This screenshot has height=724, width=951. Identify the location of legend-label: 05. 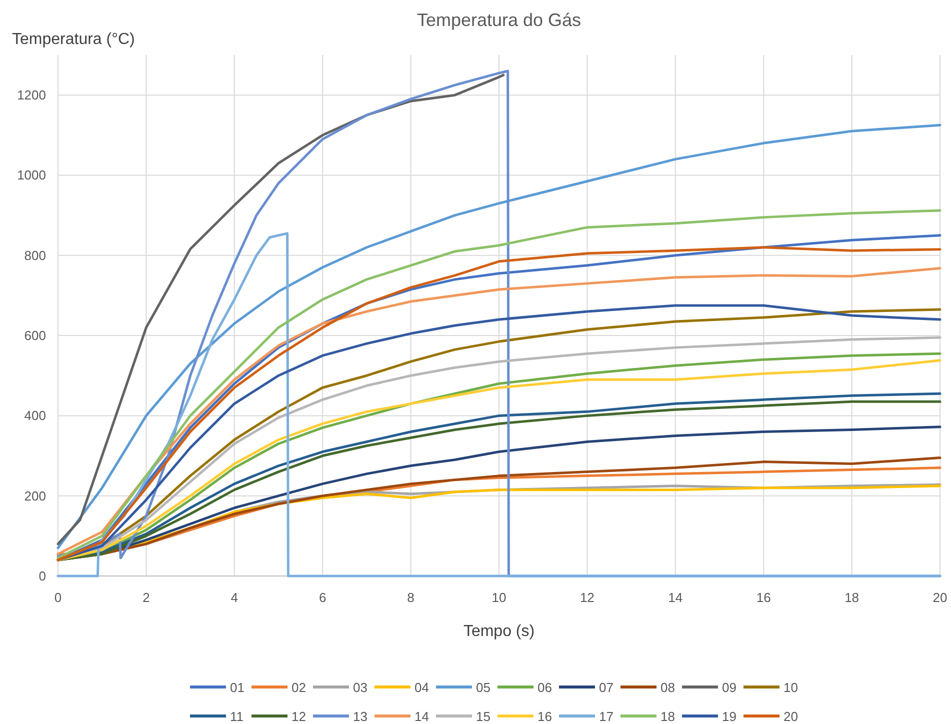
(483, 687).